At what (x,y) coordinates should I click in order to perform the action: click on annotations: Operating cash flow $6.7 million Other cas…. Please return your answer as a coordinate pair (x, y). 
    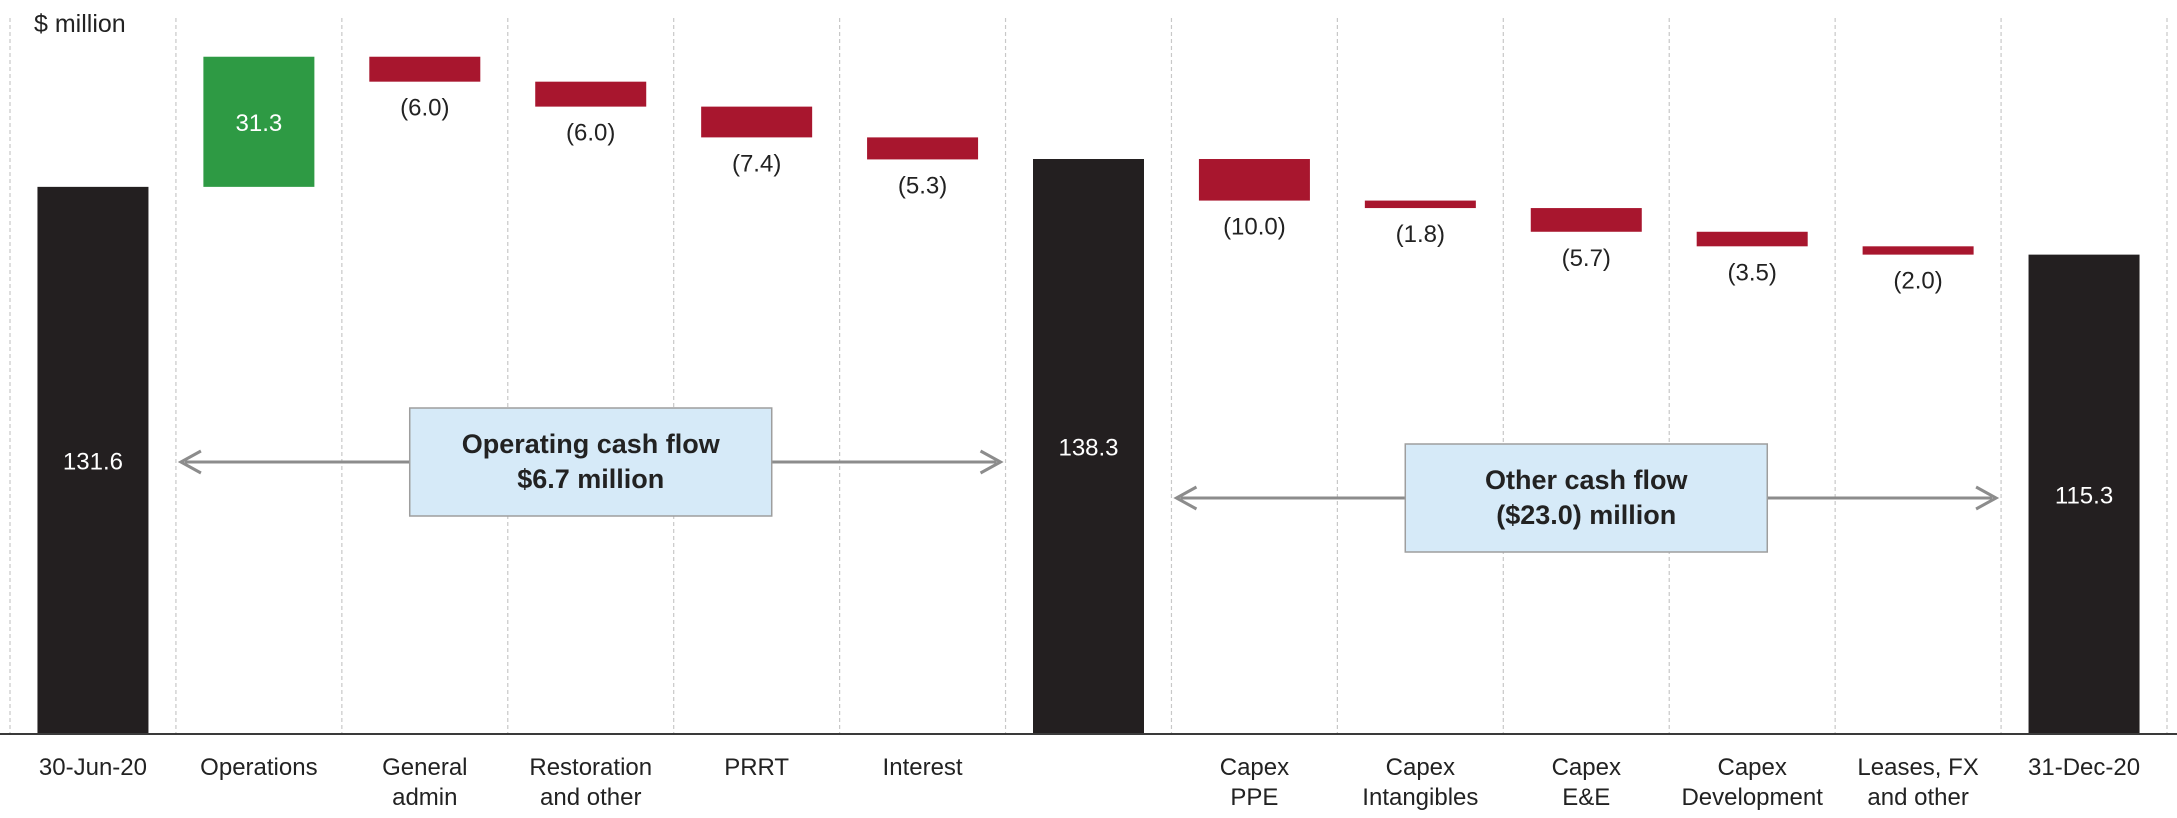
    Looking at the image, I should click on (1088, 480).